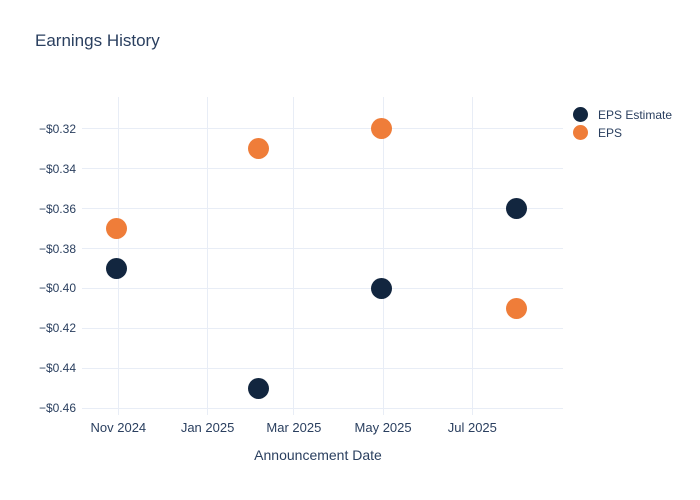 The width and height of the screenshot is (700, 500). What do you see at coordinates (57, 288) in the screenshot?
I see `y-tick-label: −$0.40` at bounding box center [57, 288].